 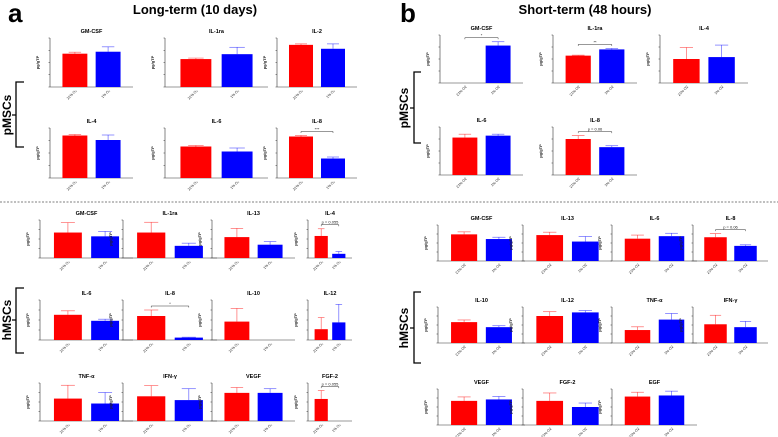 What do you see at coordinates (7, 114) in the screenshot?
I see `group-label-a-pmsc: pMSCs` at bounding box center [7, 114].